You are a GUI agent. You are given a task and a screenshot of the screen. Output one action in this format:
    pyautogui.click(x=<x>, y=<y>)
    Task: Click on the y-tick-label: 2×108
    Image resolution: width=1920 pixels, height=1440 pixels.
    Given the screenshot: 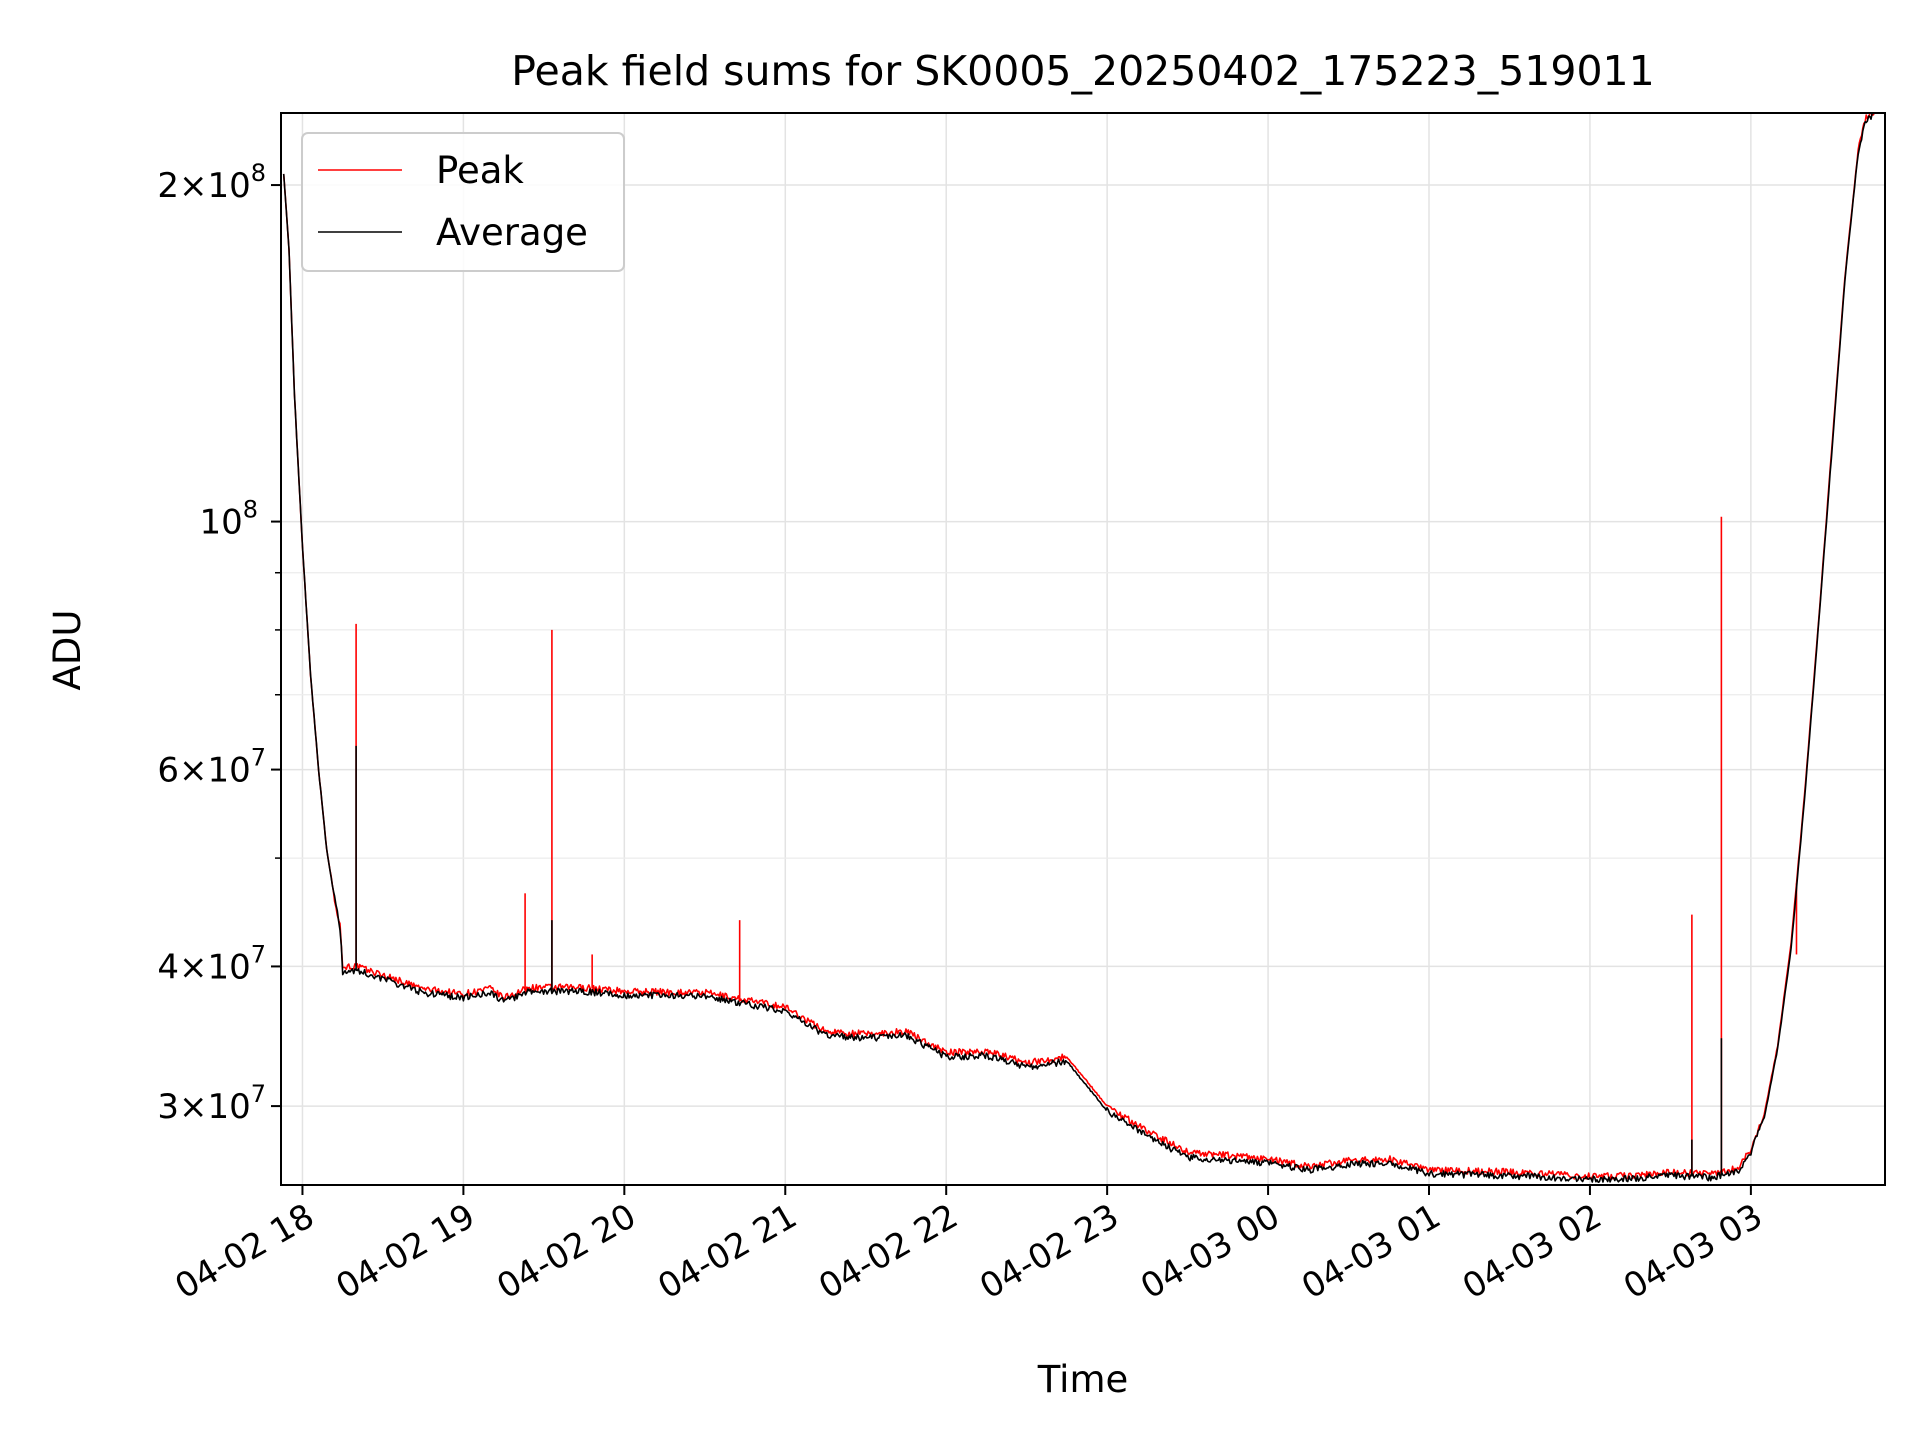 What is the action you would take?
    pyautogui.click(x=211, y=182)
    